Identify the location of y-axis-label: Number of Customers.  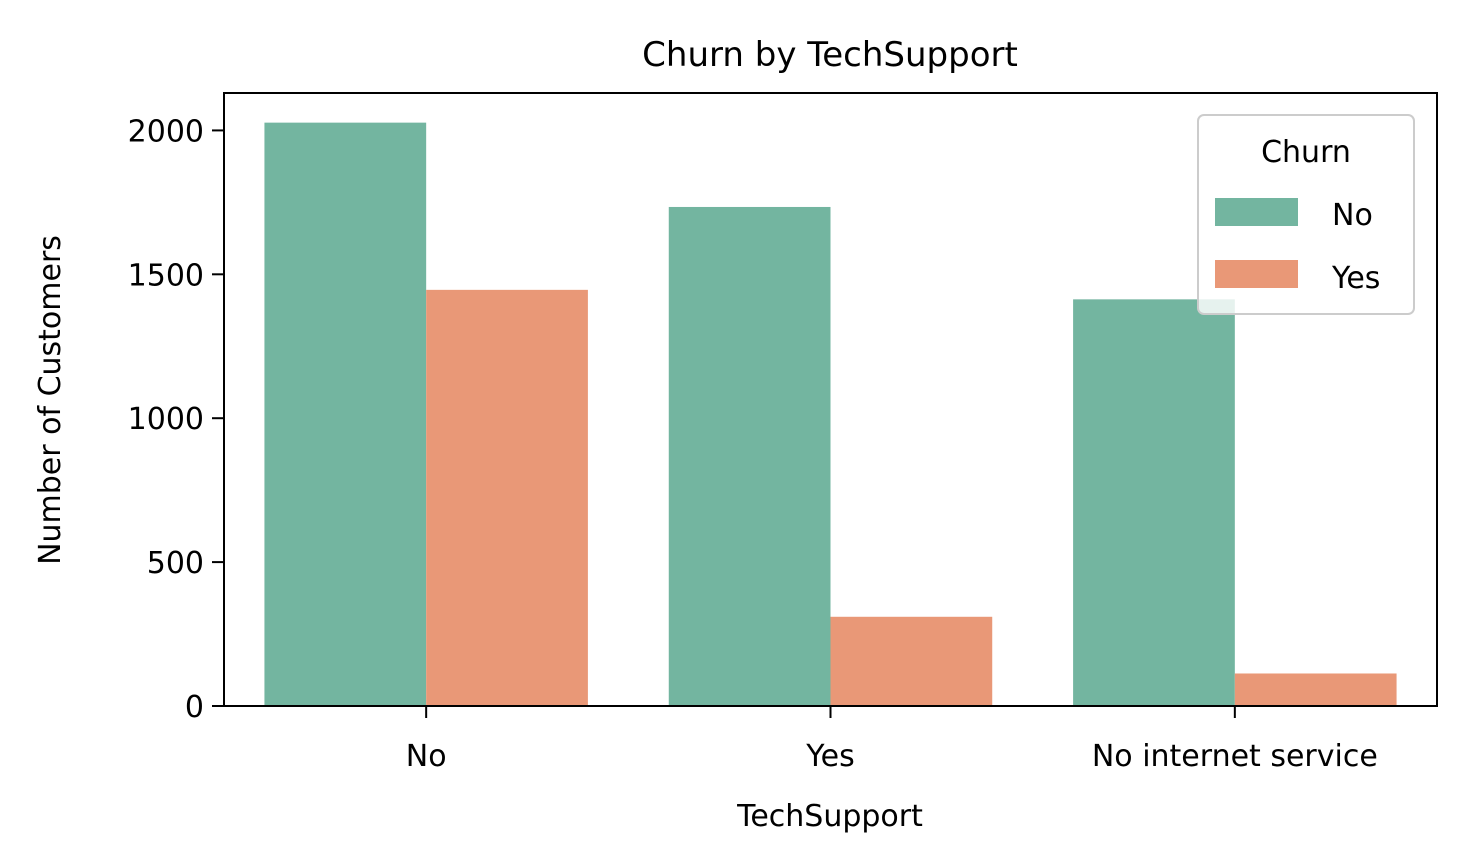
(50, 400).